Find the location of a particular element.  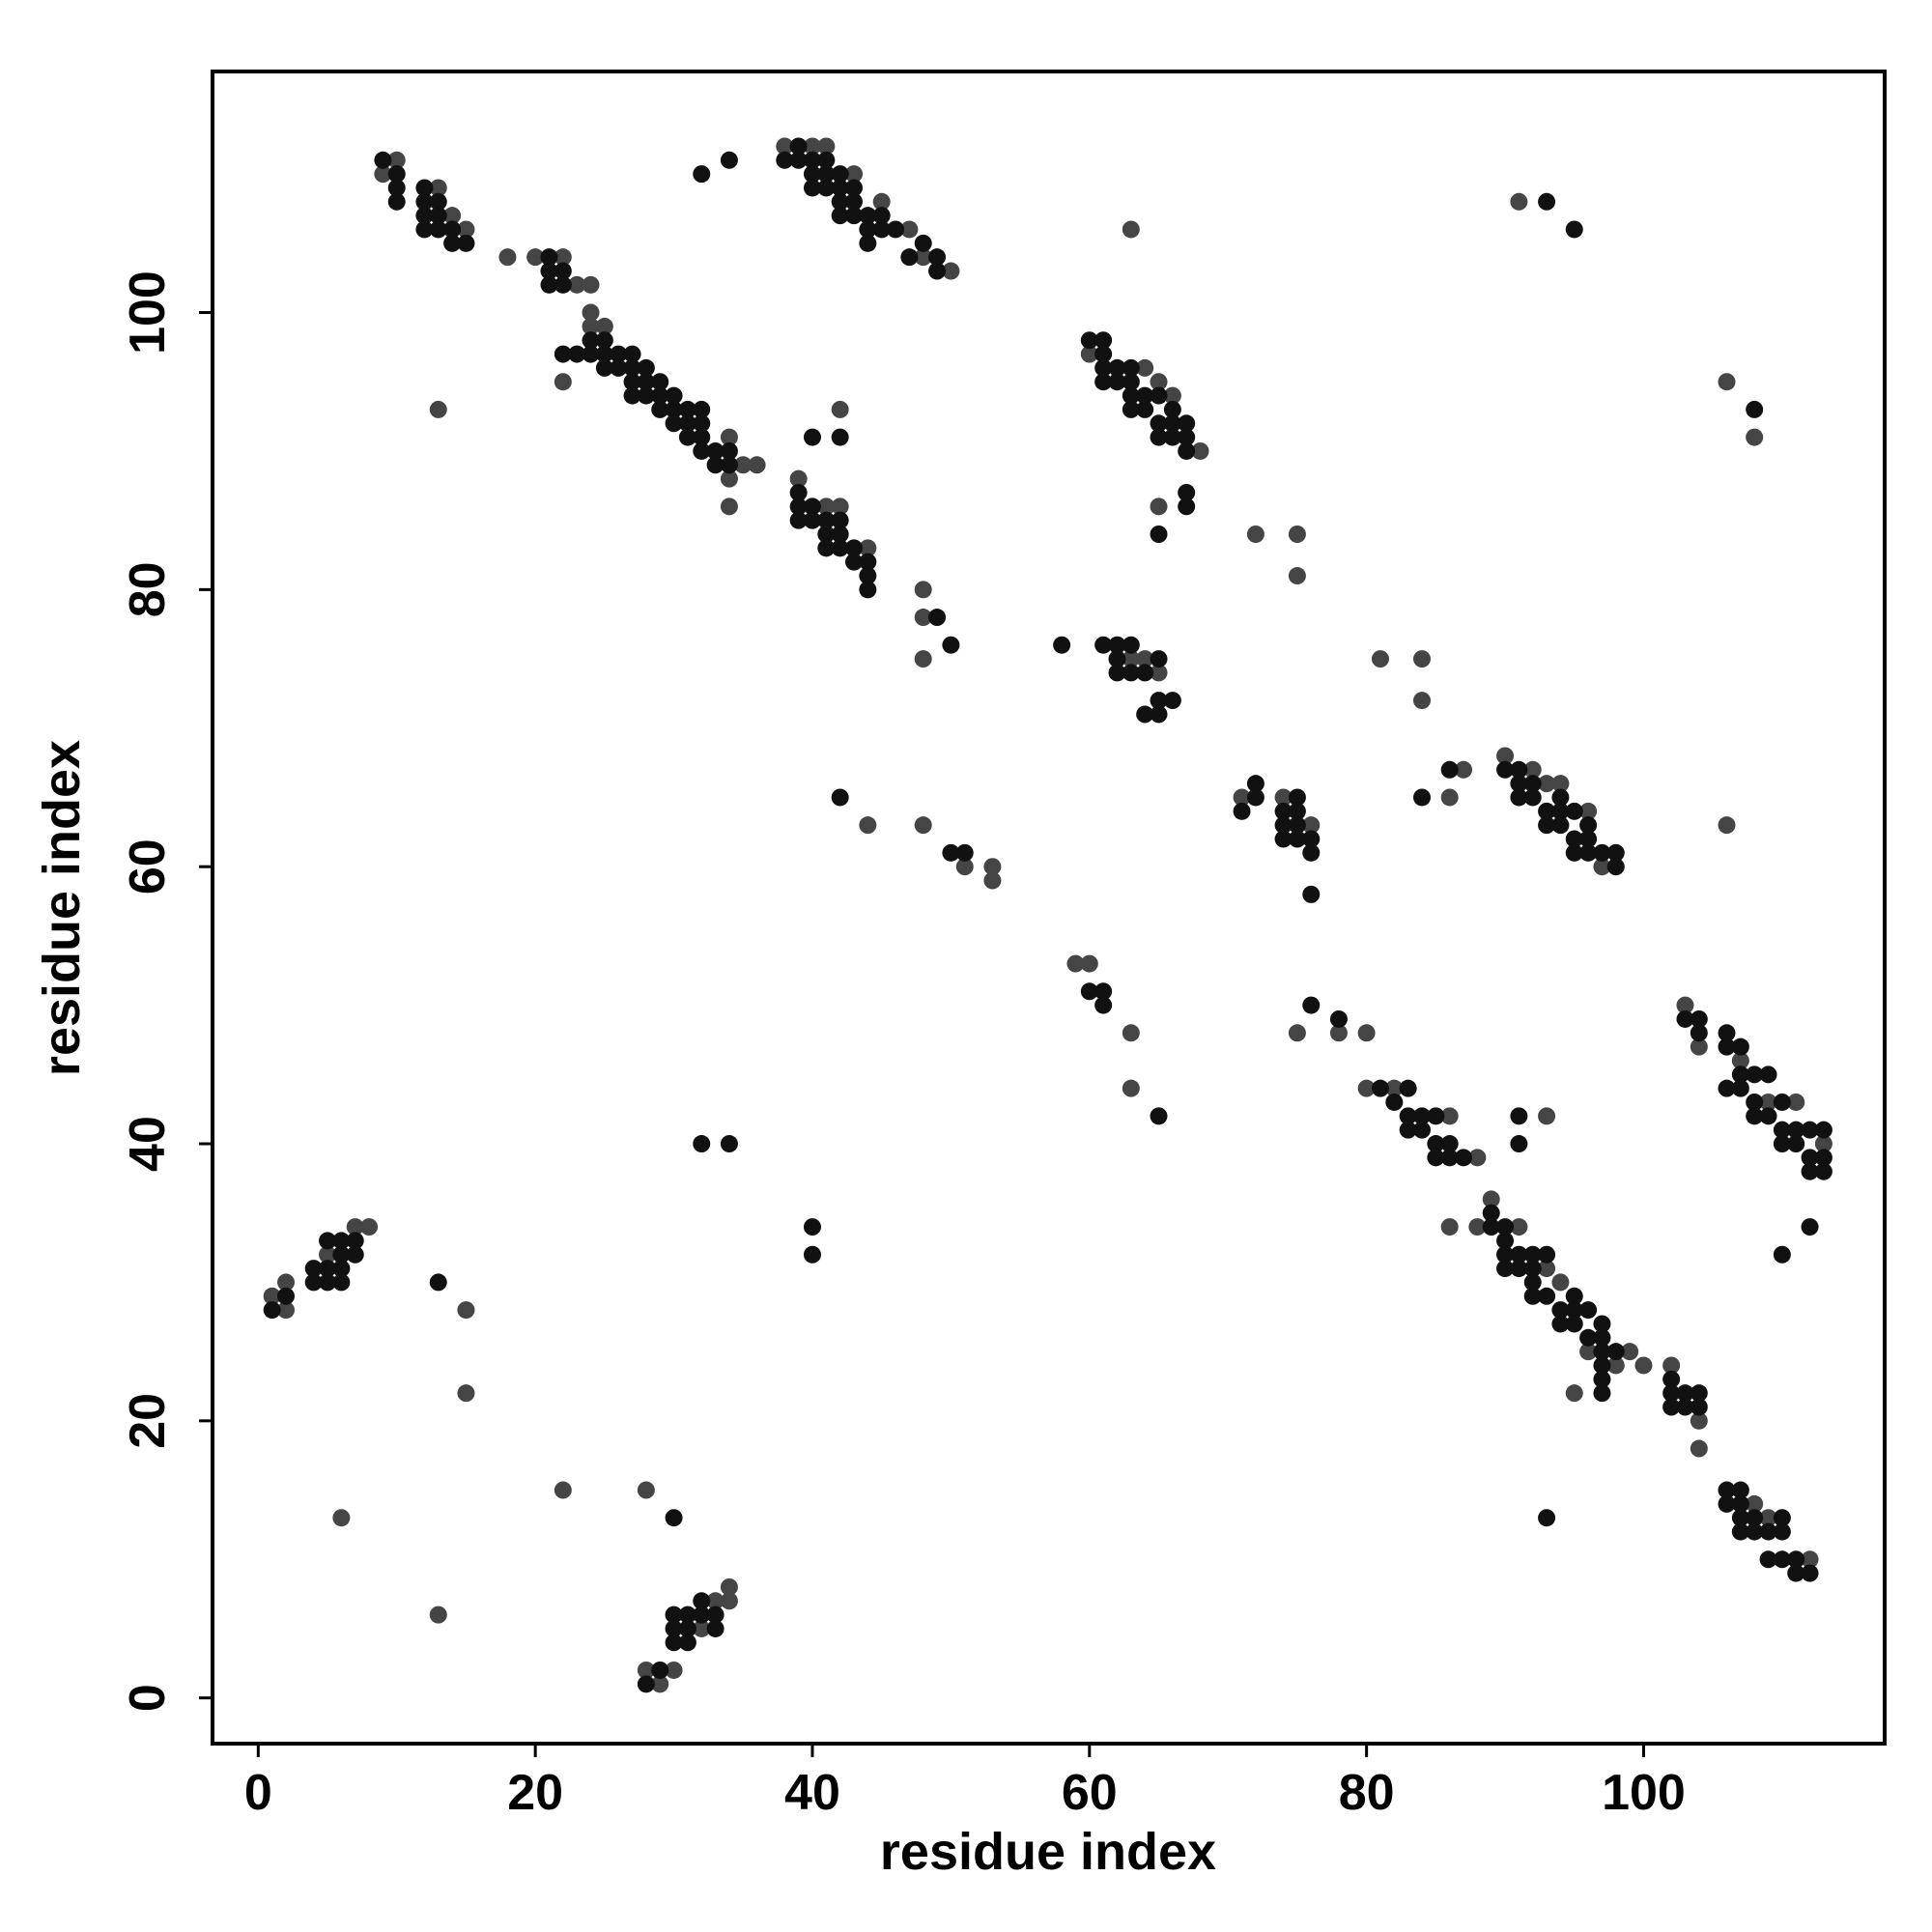

y-tick-label: 40 is located at coordinates (148, 1144).